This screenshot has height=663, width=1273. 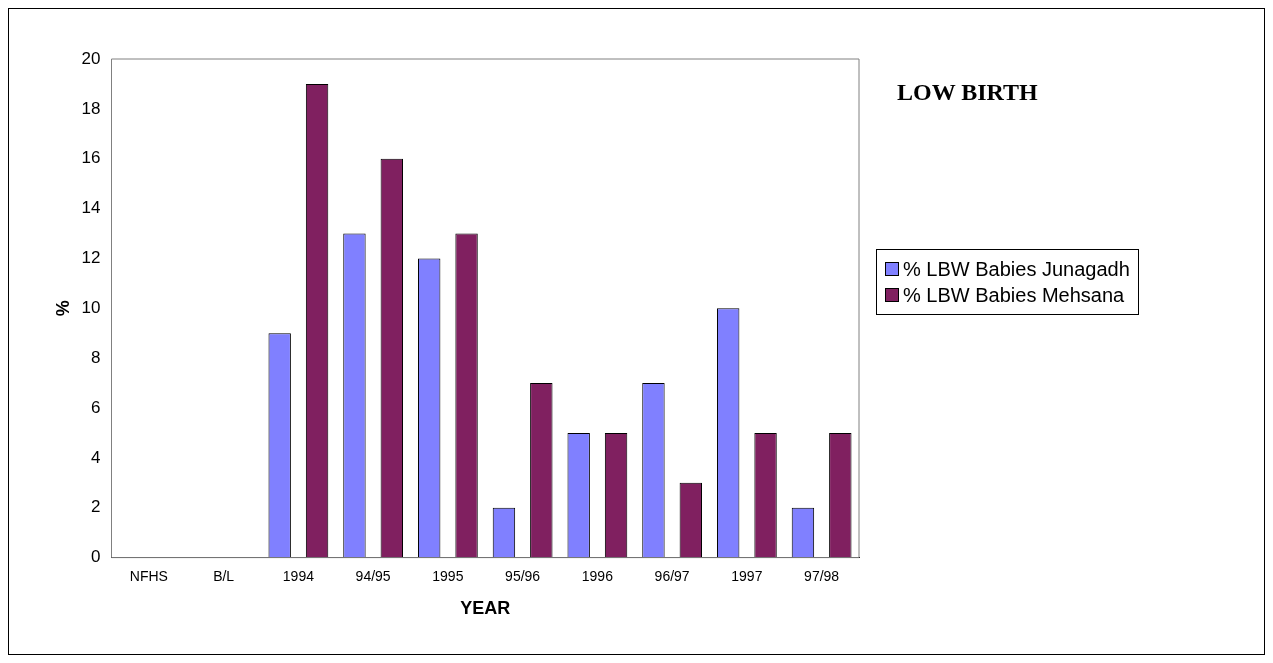 I want to click on legend-label: % LBW Babies Mehsana, so click(x=1014, y=295).